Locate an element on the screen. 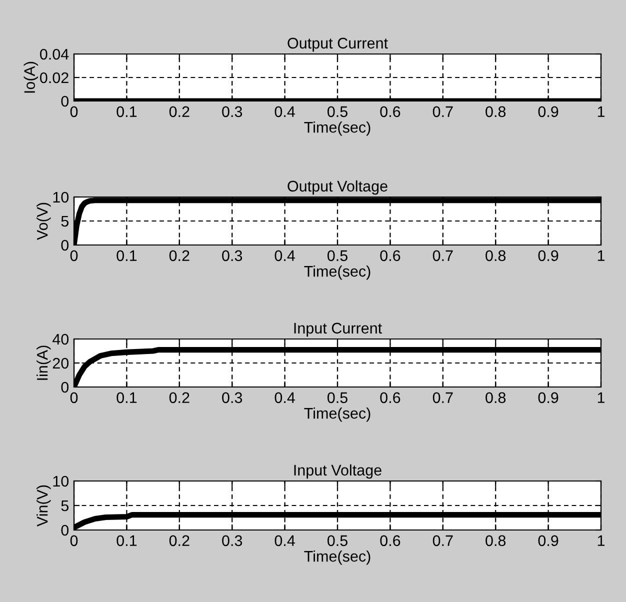  chart-title: Output Current is located at coordinates (338, 45).